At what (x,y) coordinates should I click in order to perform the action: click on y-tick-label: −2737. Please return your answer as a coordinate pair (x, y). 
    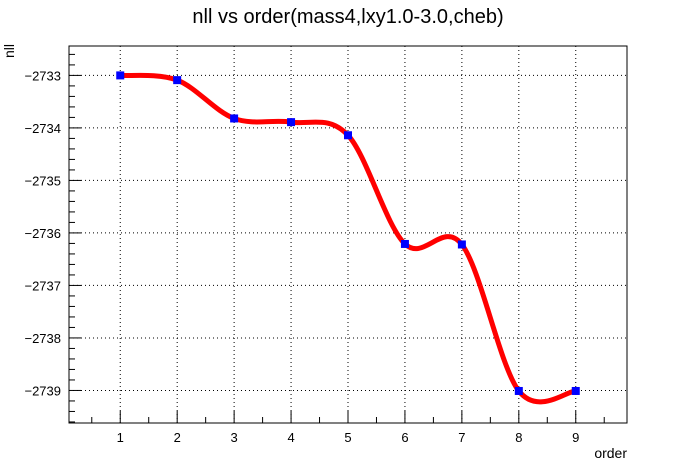
    Looking at the image, I should click on (42, 285).